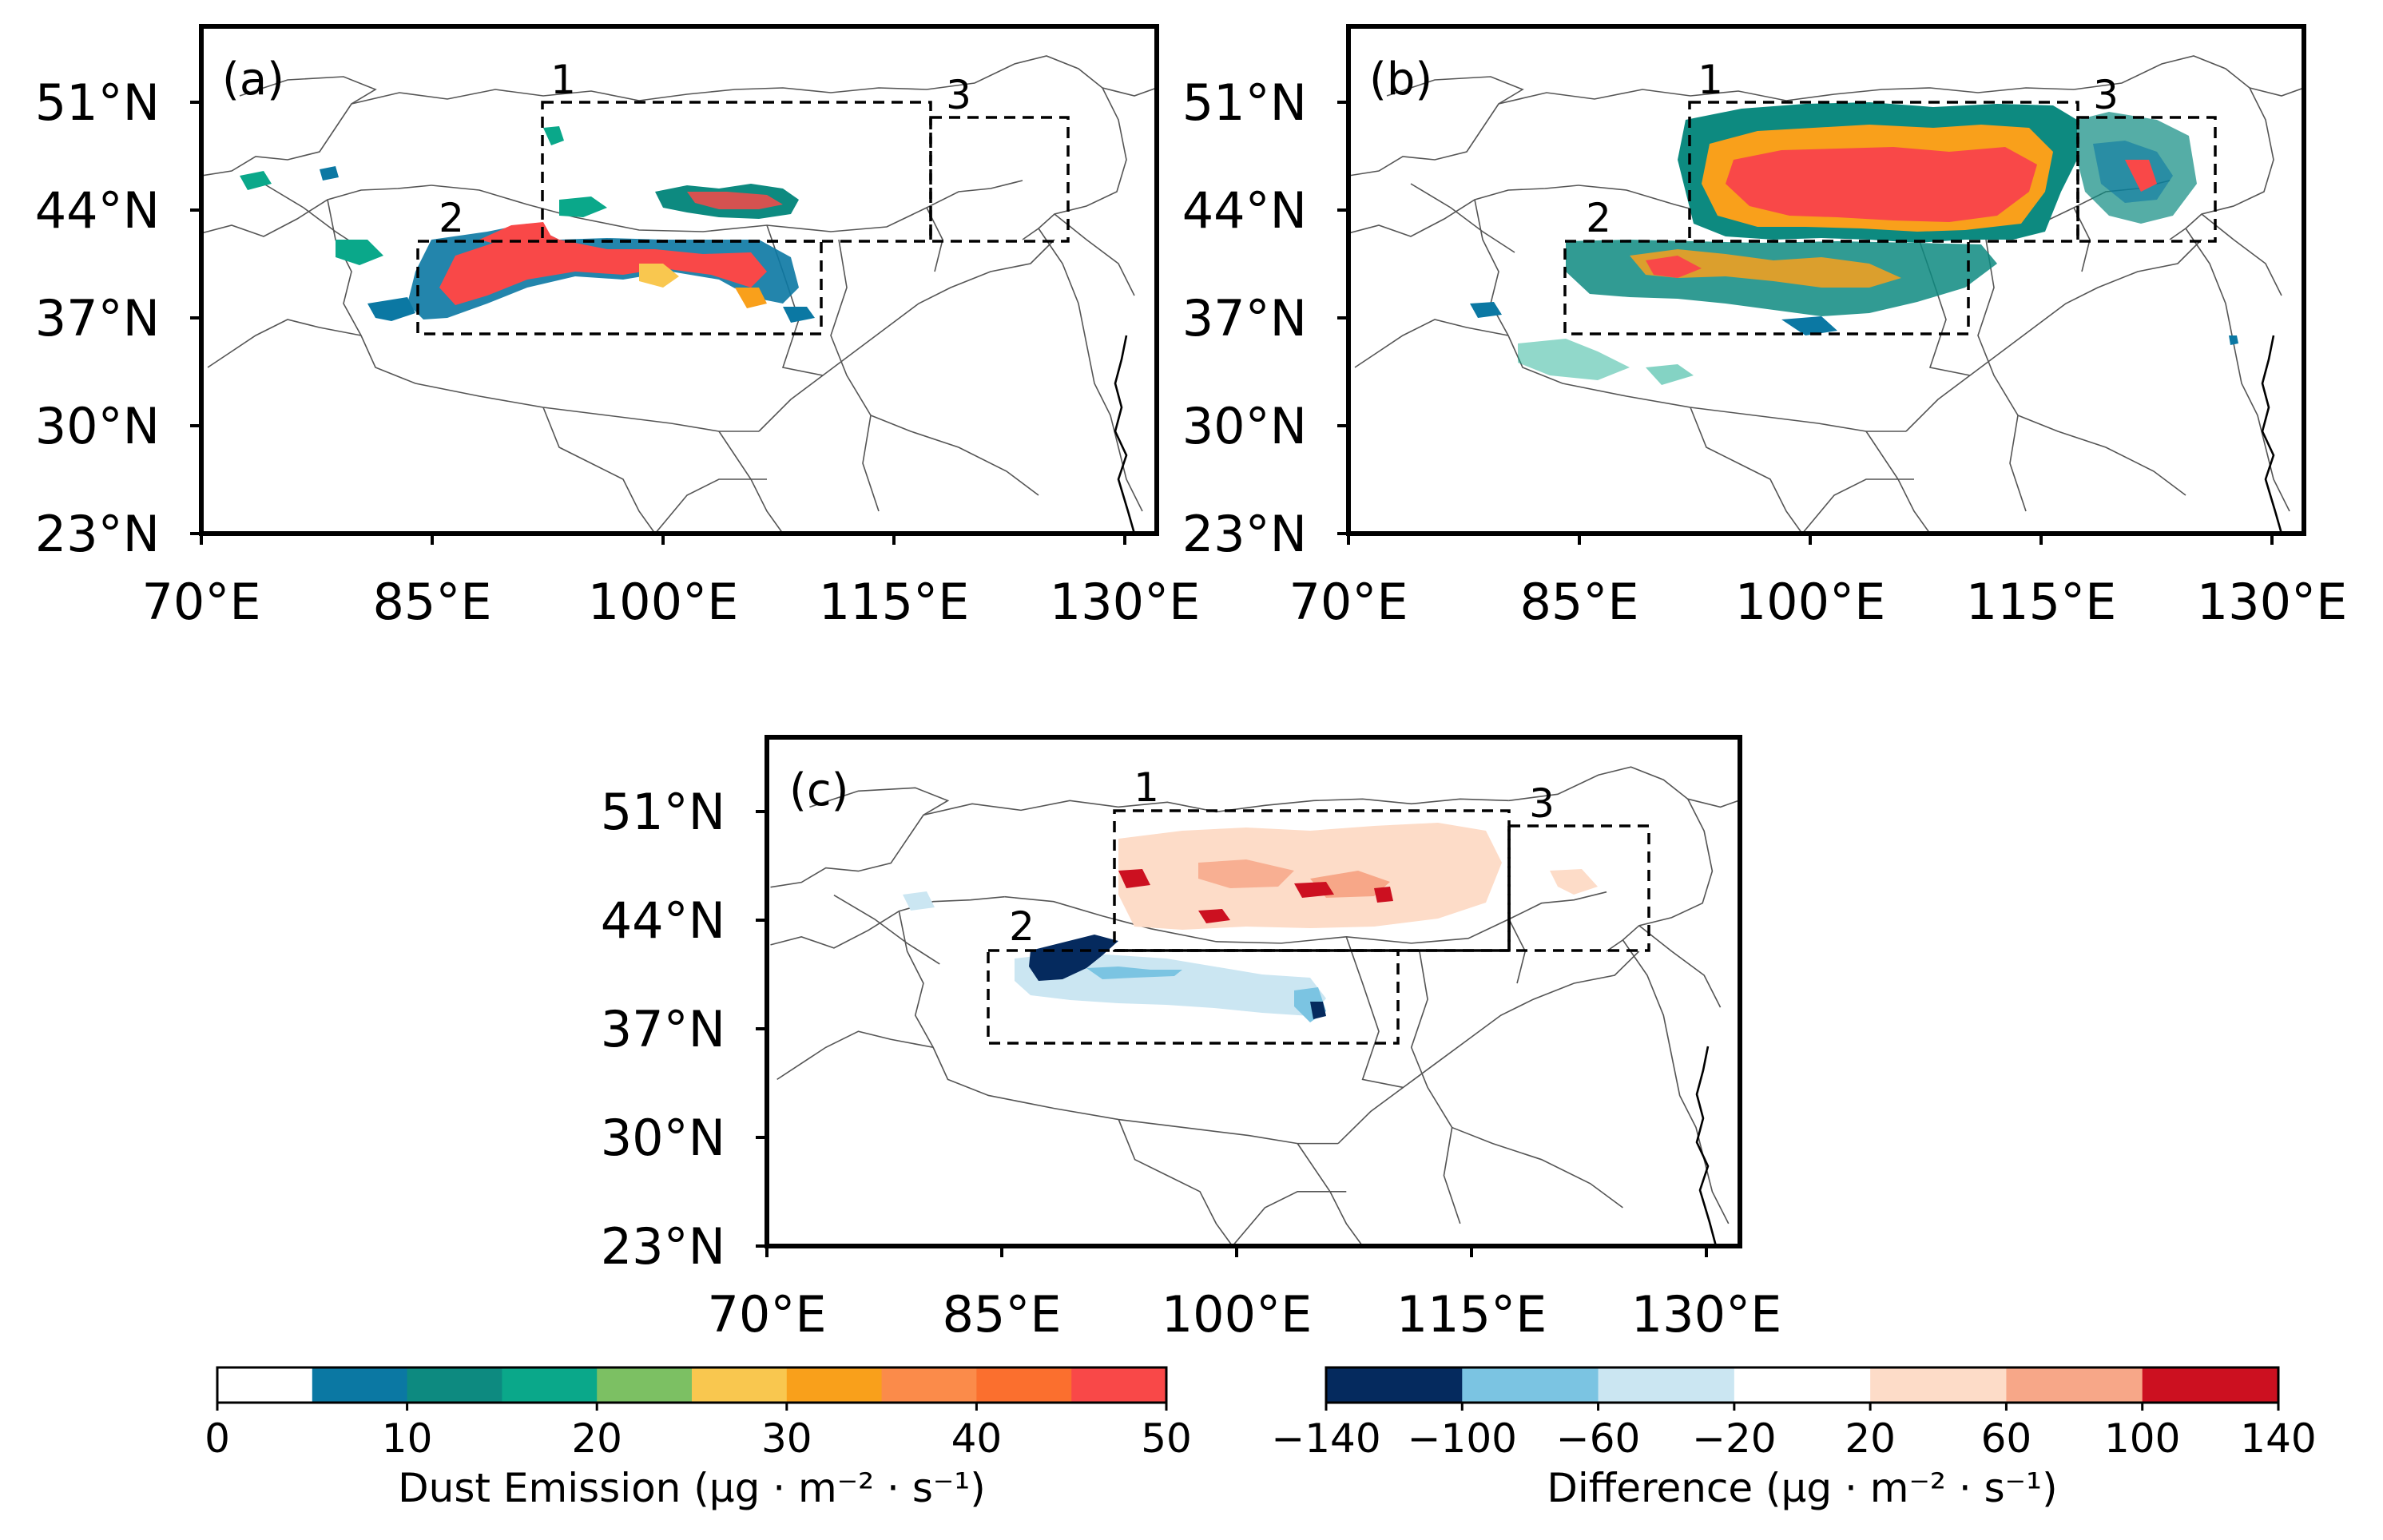 The height and width of the screenshot is (1540, 2383). I want to click on panel-c-tag: (c), so click(819, 790).